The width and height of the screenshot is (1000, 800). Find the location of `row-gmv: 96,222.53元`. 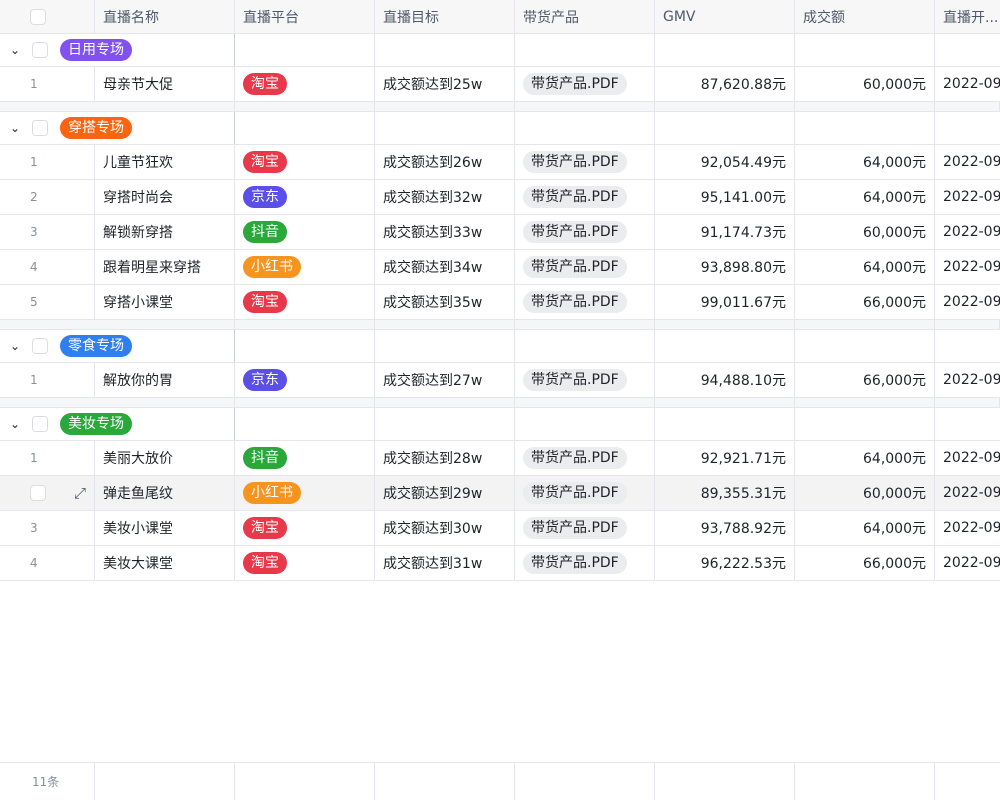

row-gmv: 96,222.53元 is located at coordinates (725, 563).